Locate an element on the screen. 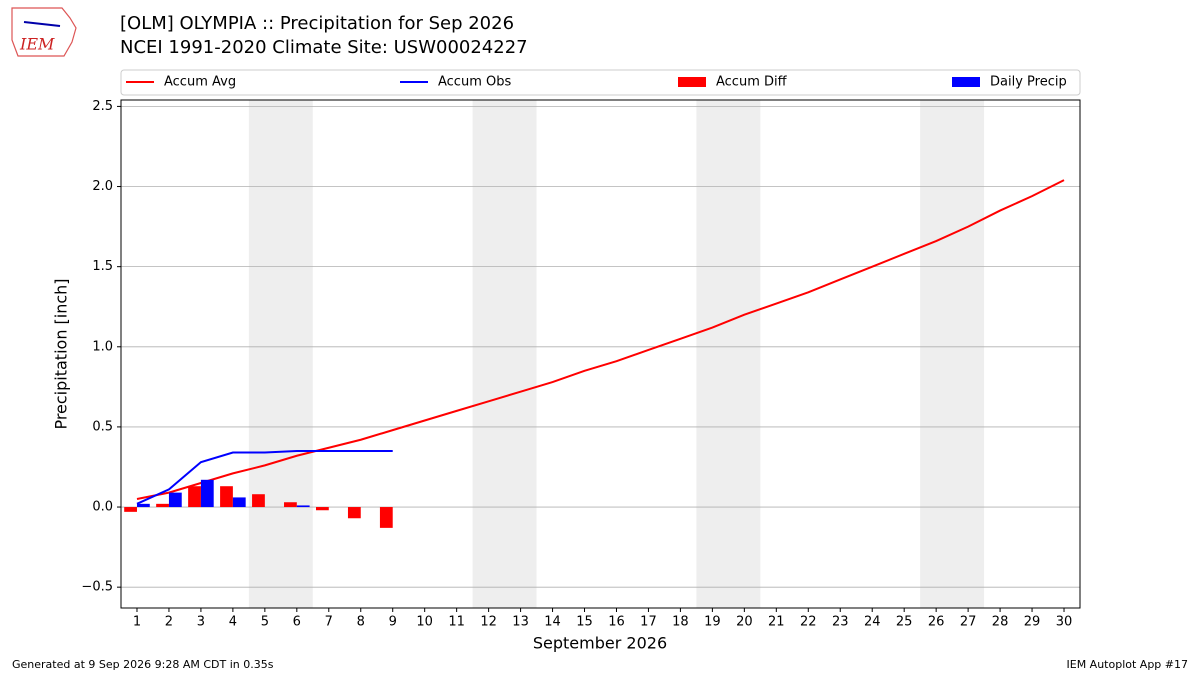 This screenshot has width=1200, height=679. x-axis-label: September 2026 is located at coordinates (600, 643).